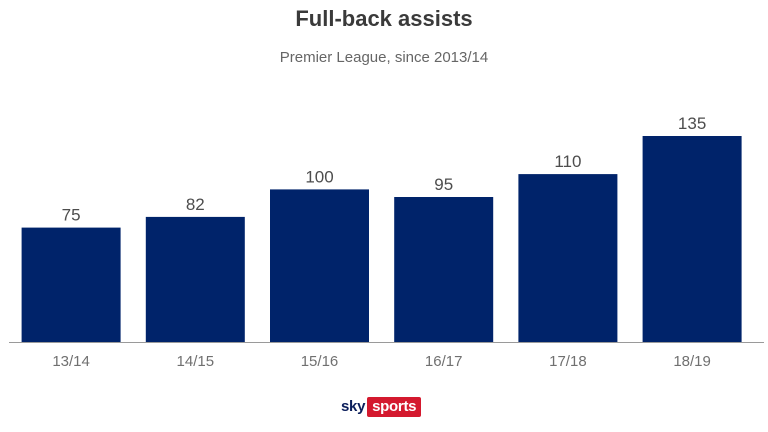 The image size is (768, 432). I want to click on logo-sports-text: sports, so click(394, 407).